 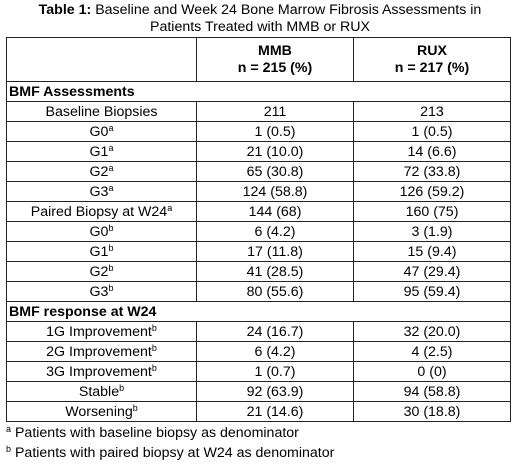 What do you see at coordinates (432, 231) in the screenshot?
I see `rux-value: 3 (1.9)` at bounding box center [432, 231].